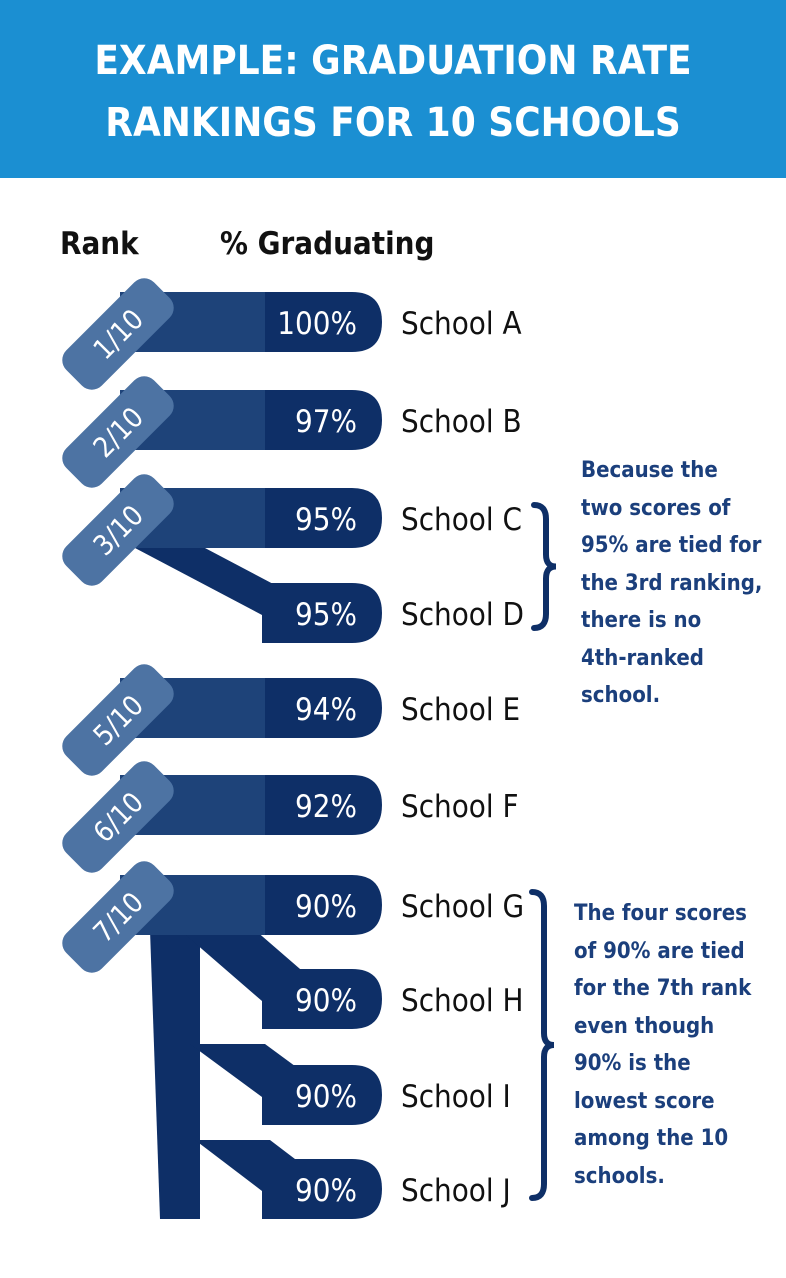 This screenshot has height=1278, width=786. What do you see at coordinates (386, 1095) in the screenshot?
I see `ranking-row: 90% School I` at bounding box center [386, 1095].